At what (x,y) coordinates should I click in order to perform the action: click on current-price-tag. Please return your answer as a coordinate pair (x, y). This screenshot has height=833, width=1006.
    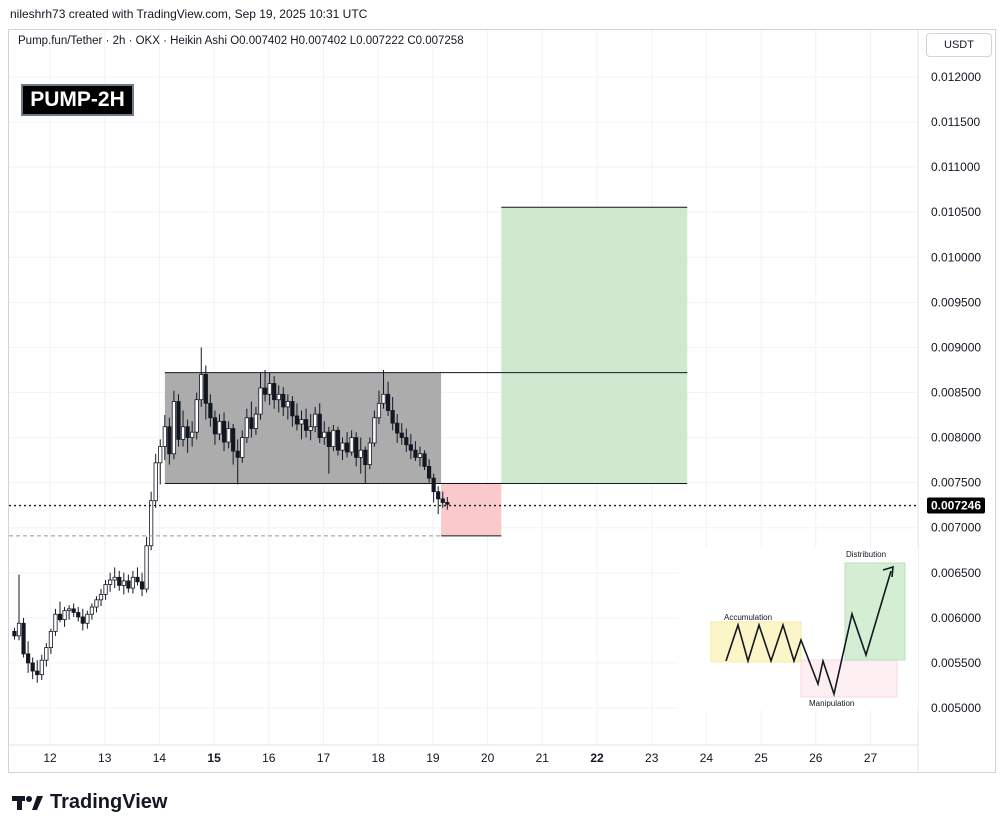
    Looking at the image, I should click on (956, 505).